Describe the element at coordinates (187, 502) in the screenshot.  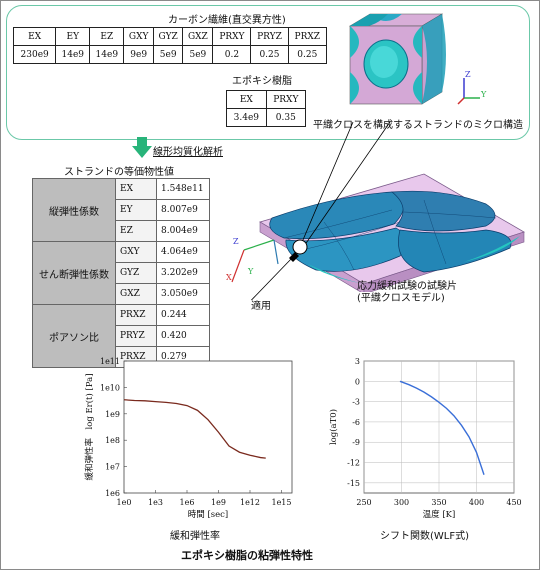
I see `x-tick-label: 1e6` at that location.